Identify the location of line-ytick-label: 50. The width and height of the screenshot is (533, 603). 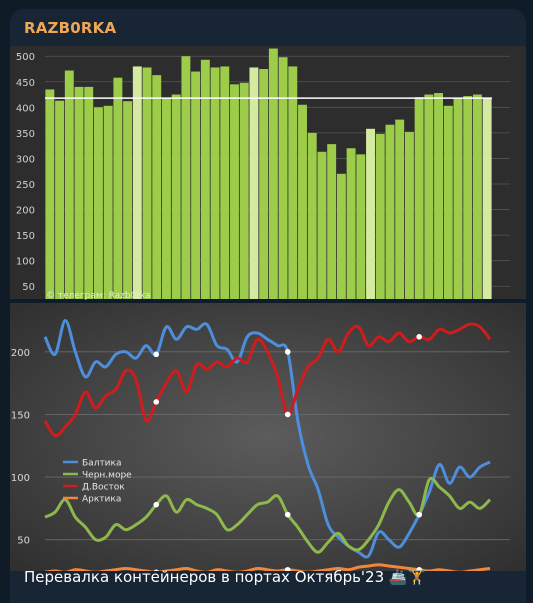
(23, 541).